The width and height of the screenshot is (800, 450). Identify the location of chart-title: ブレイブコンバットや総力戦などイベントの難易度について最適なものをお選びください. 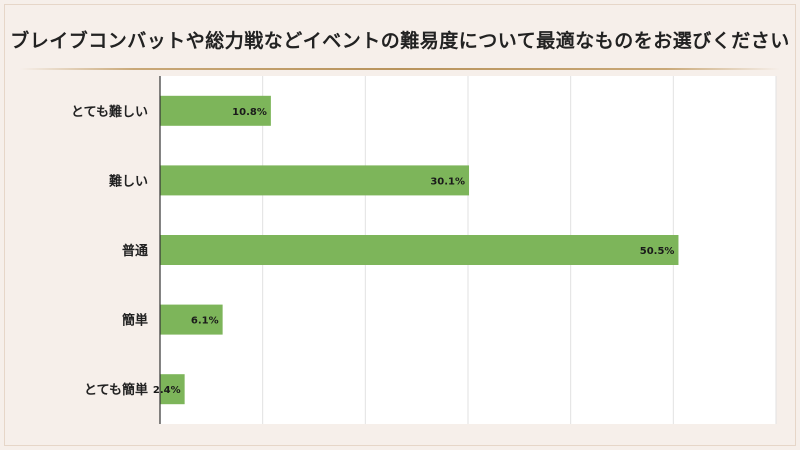
(400, 41).